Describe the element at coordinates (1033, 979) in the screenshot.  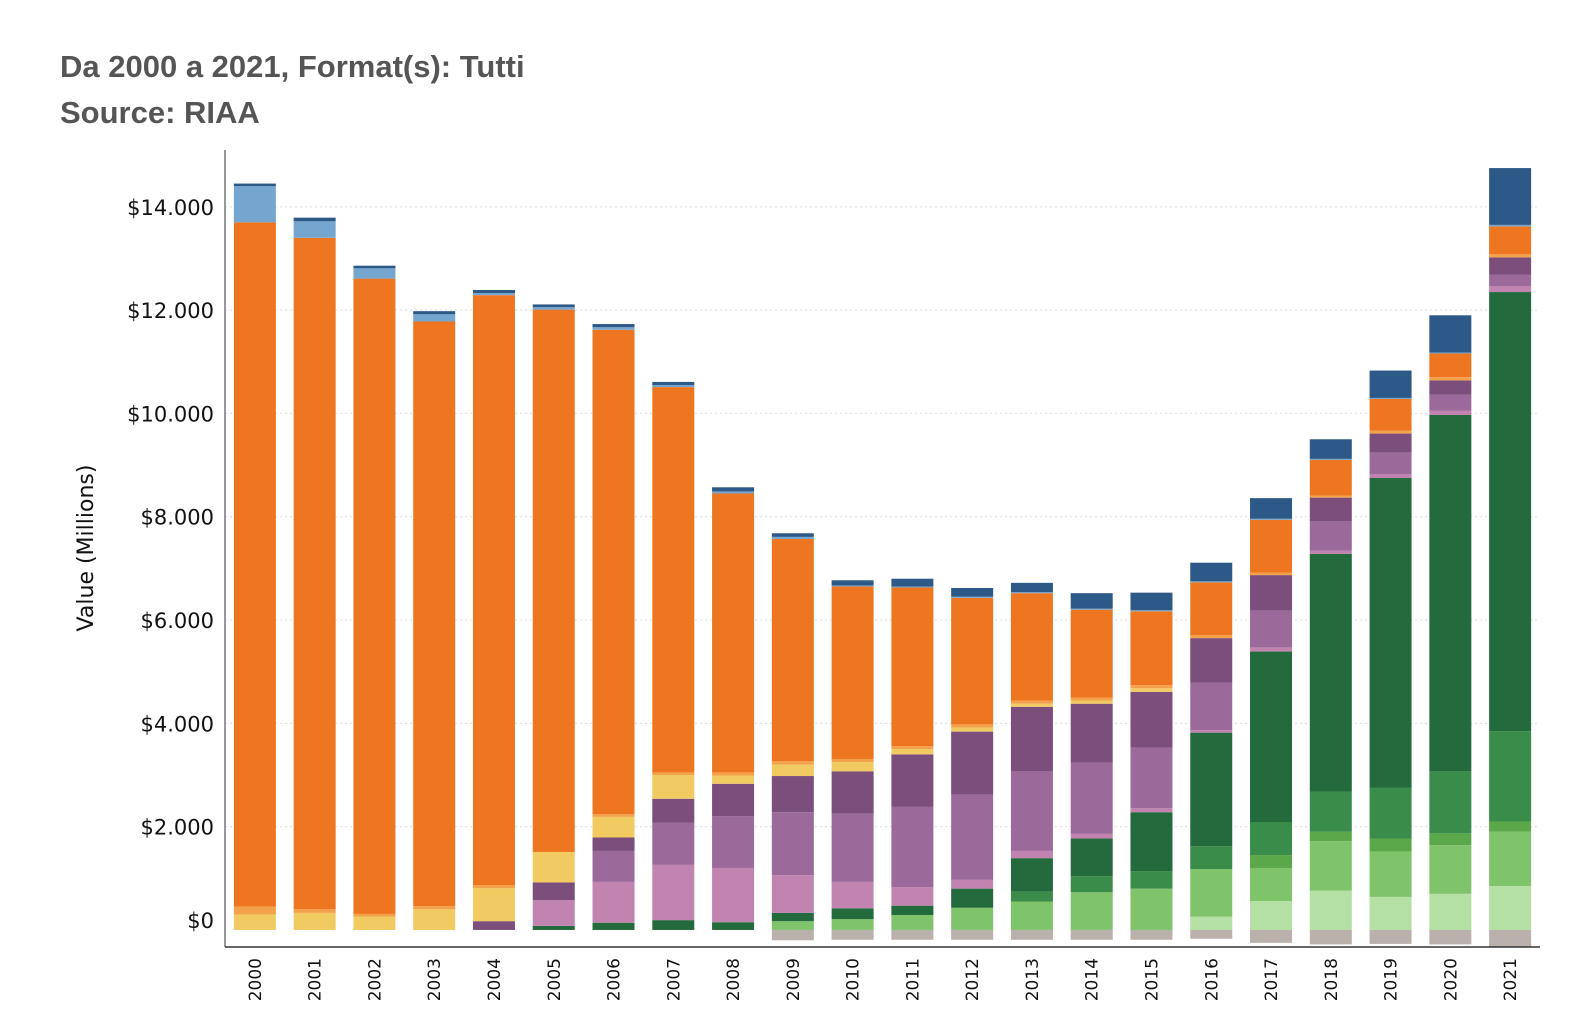
I see `x-tick-label: 2013` at that location.